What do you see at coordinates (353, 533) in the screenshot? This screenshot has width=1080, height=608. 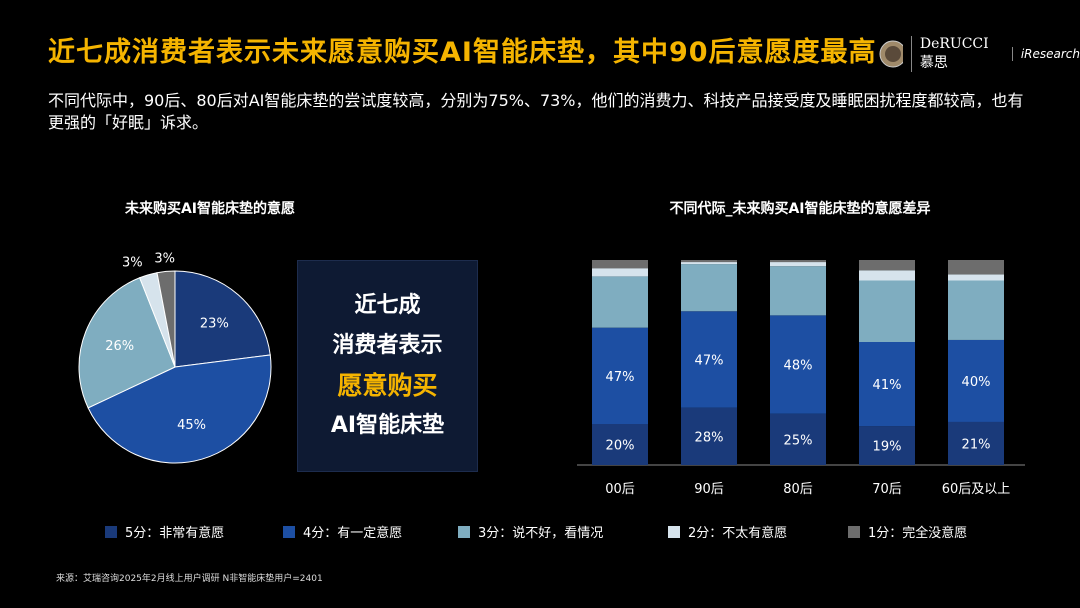 I see `legend-label: 4分：有一定意愿` at bounding box center [353, 533].